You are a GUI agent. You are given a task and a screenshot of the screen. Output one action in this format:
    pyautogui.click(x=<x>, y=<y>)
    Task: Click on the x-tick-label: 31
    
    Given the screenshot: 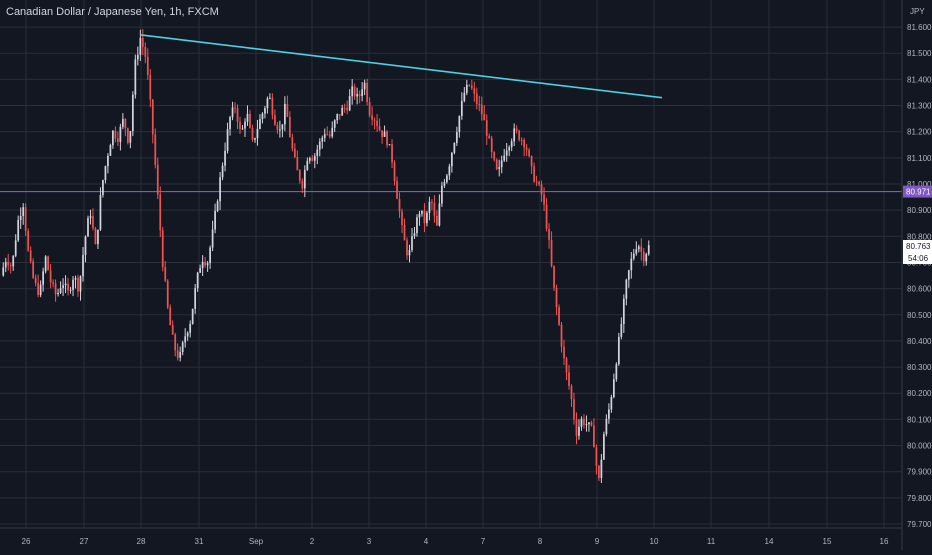 What is the action you would take?
    pyautogui.click(x=199, y=541)
    